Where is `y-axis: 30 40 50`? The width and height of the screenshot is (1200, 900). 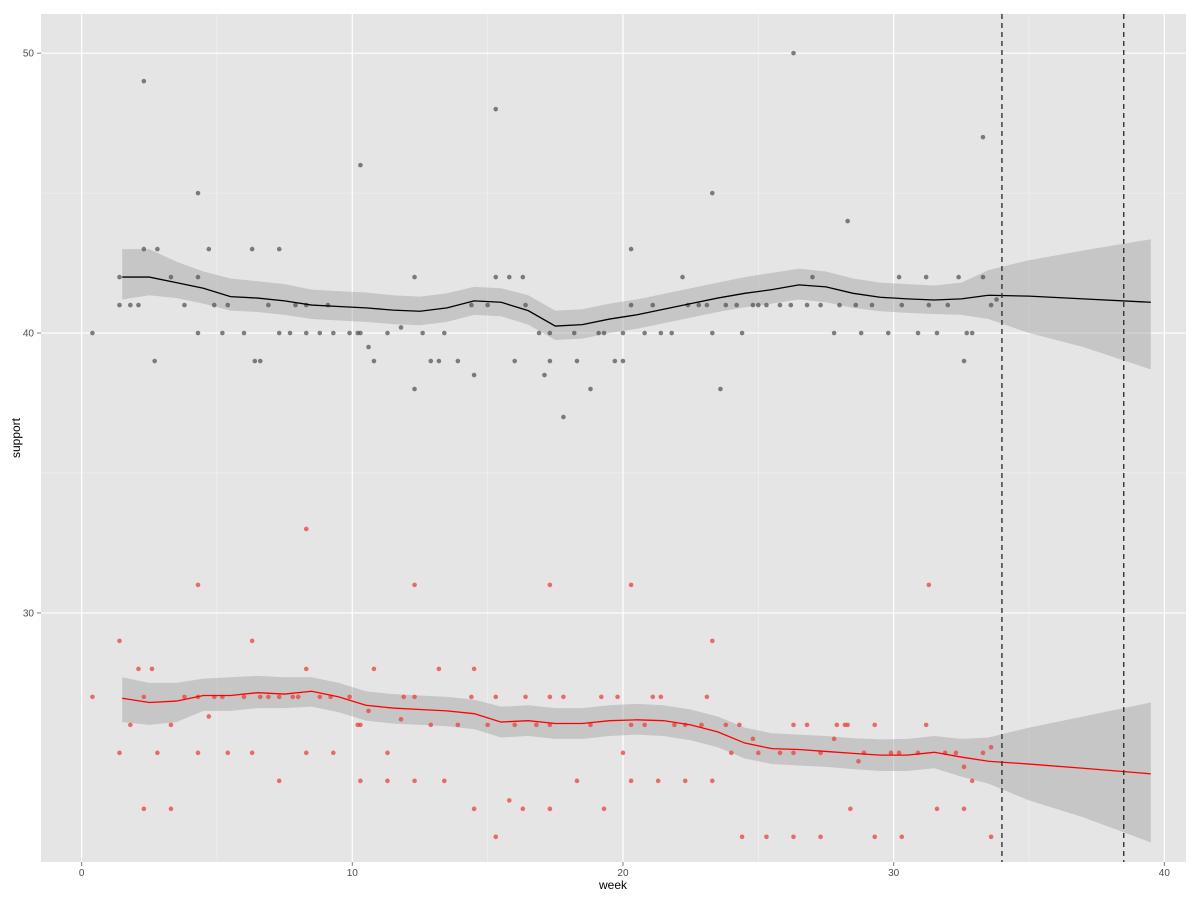 y-axis: 30 40 50 is located at coordinates (32, 334).